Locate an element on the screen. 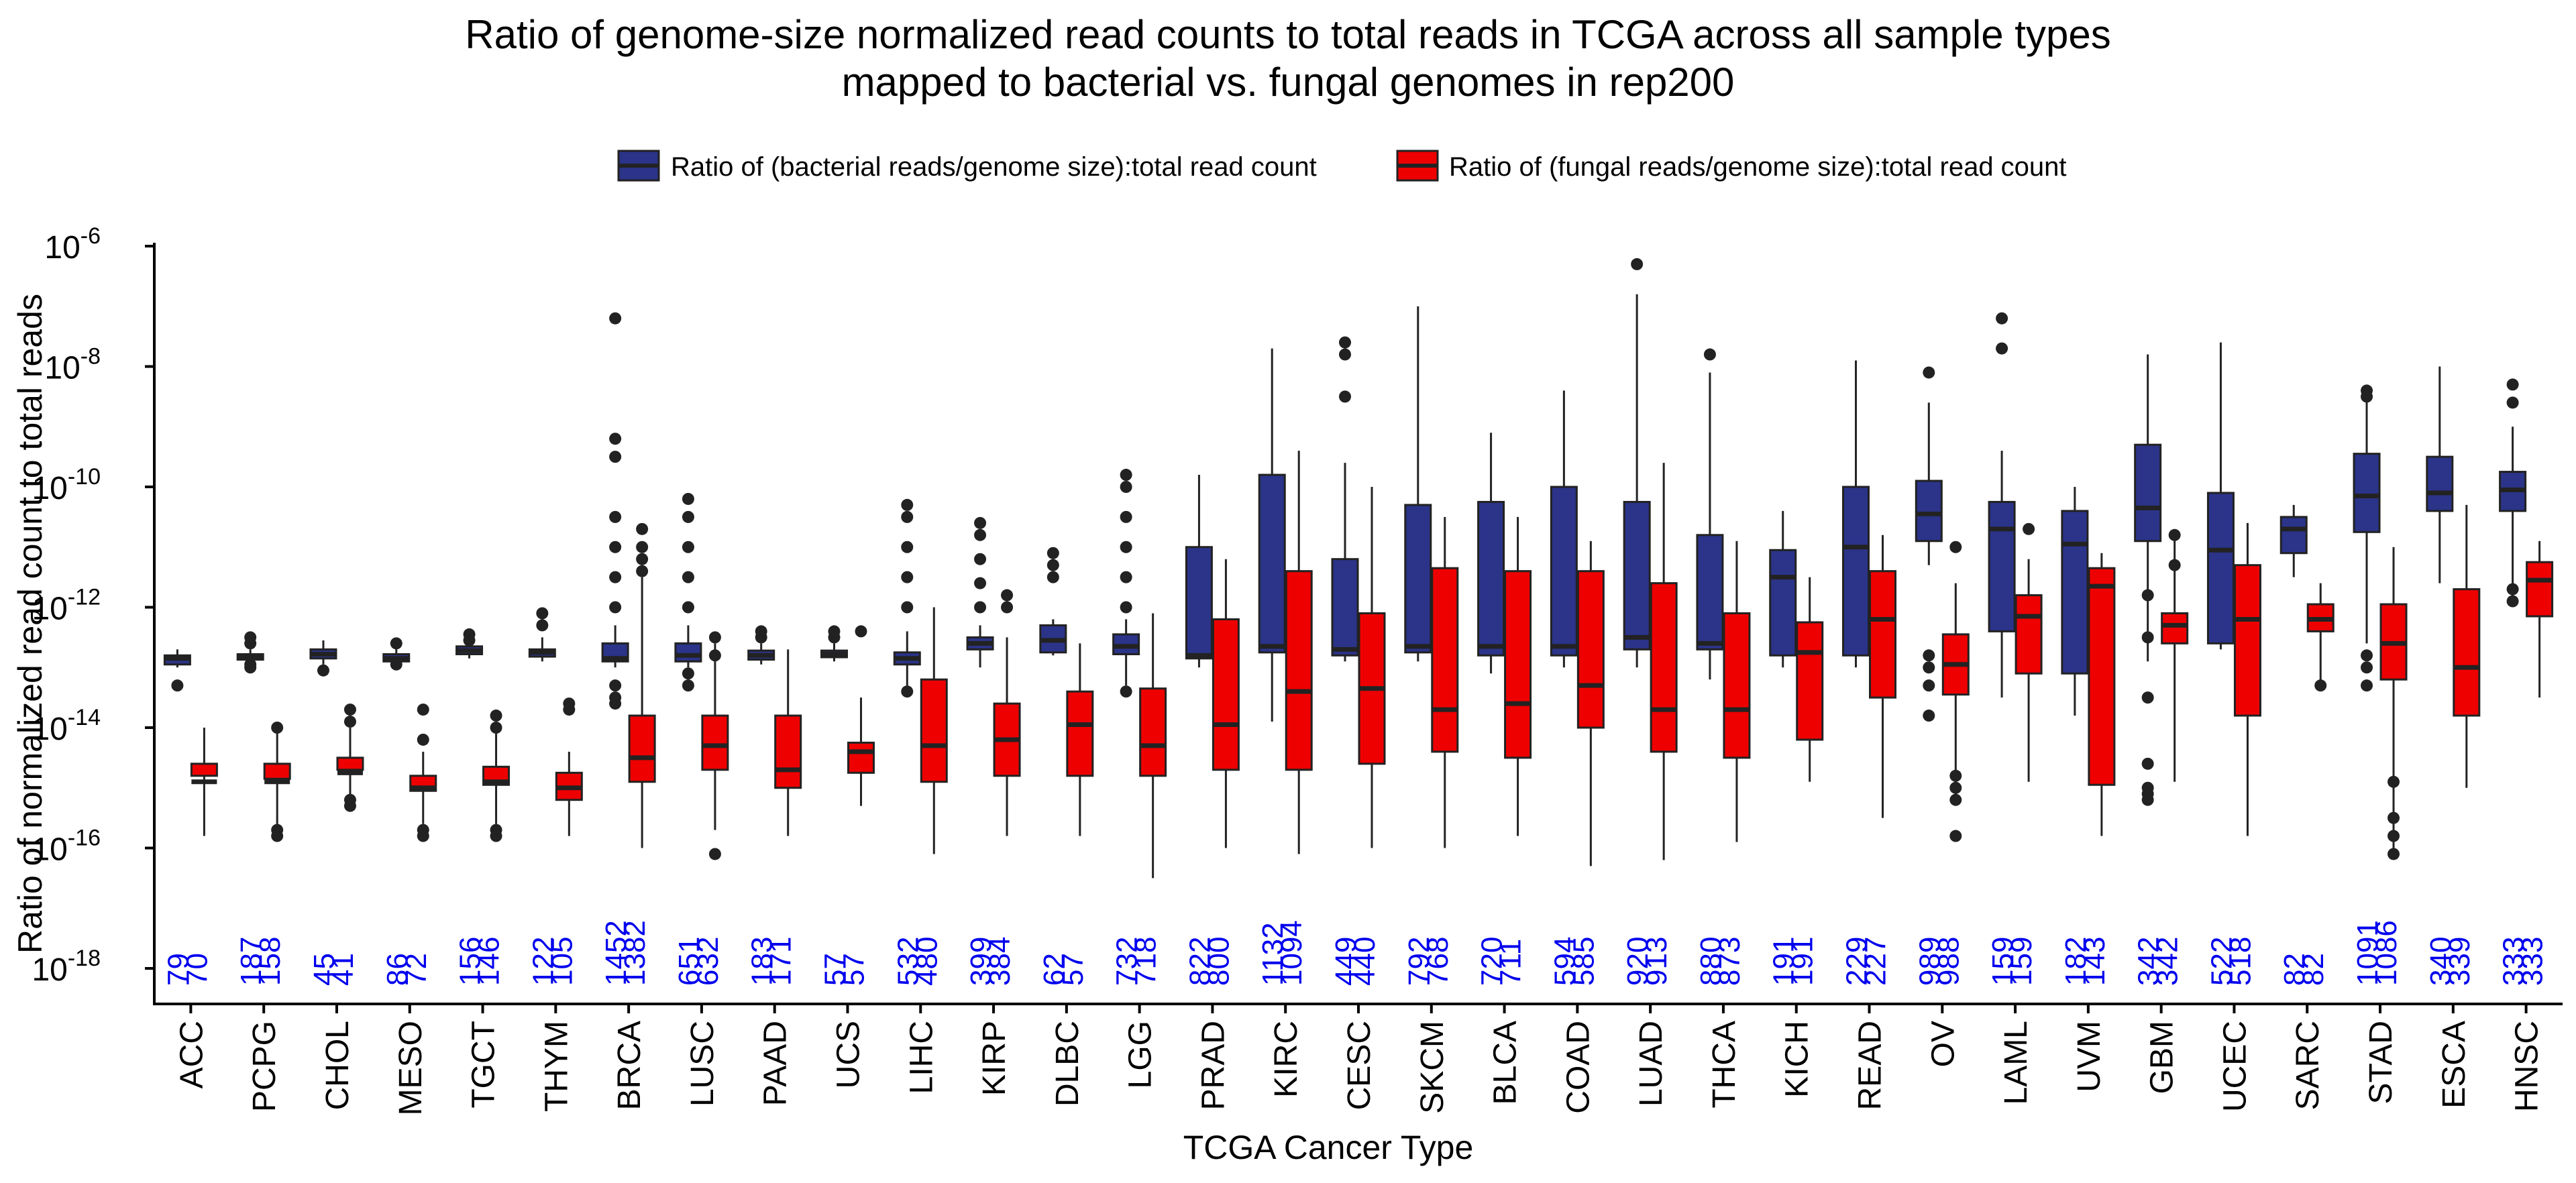  y-tick-label: 10-16 is located at coordinates (66, 847).